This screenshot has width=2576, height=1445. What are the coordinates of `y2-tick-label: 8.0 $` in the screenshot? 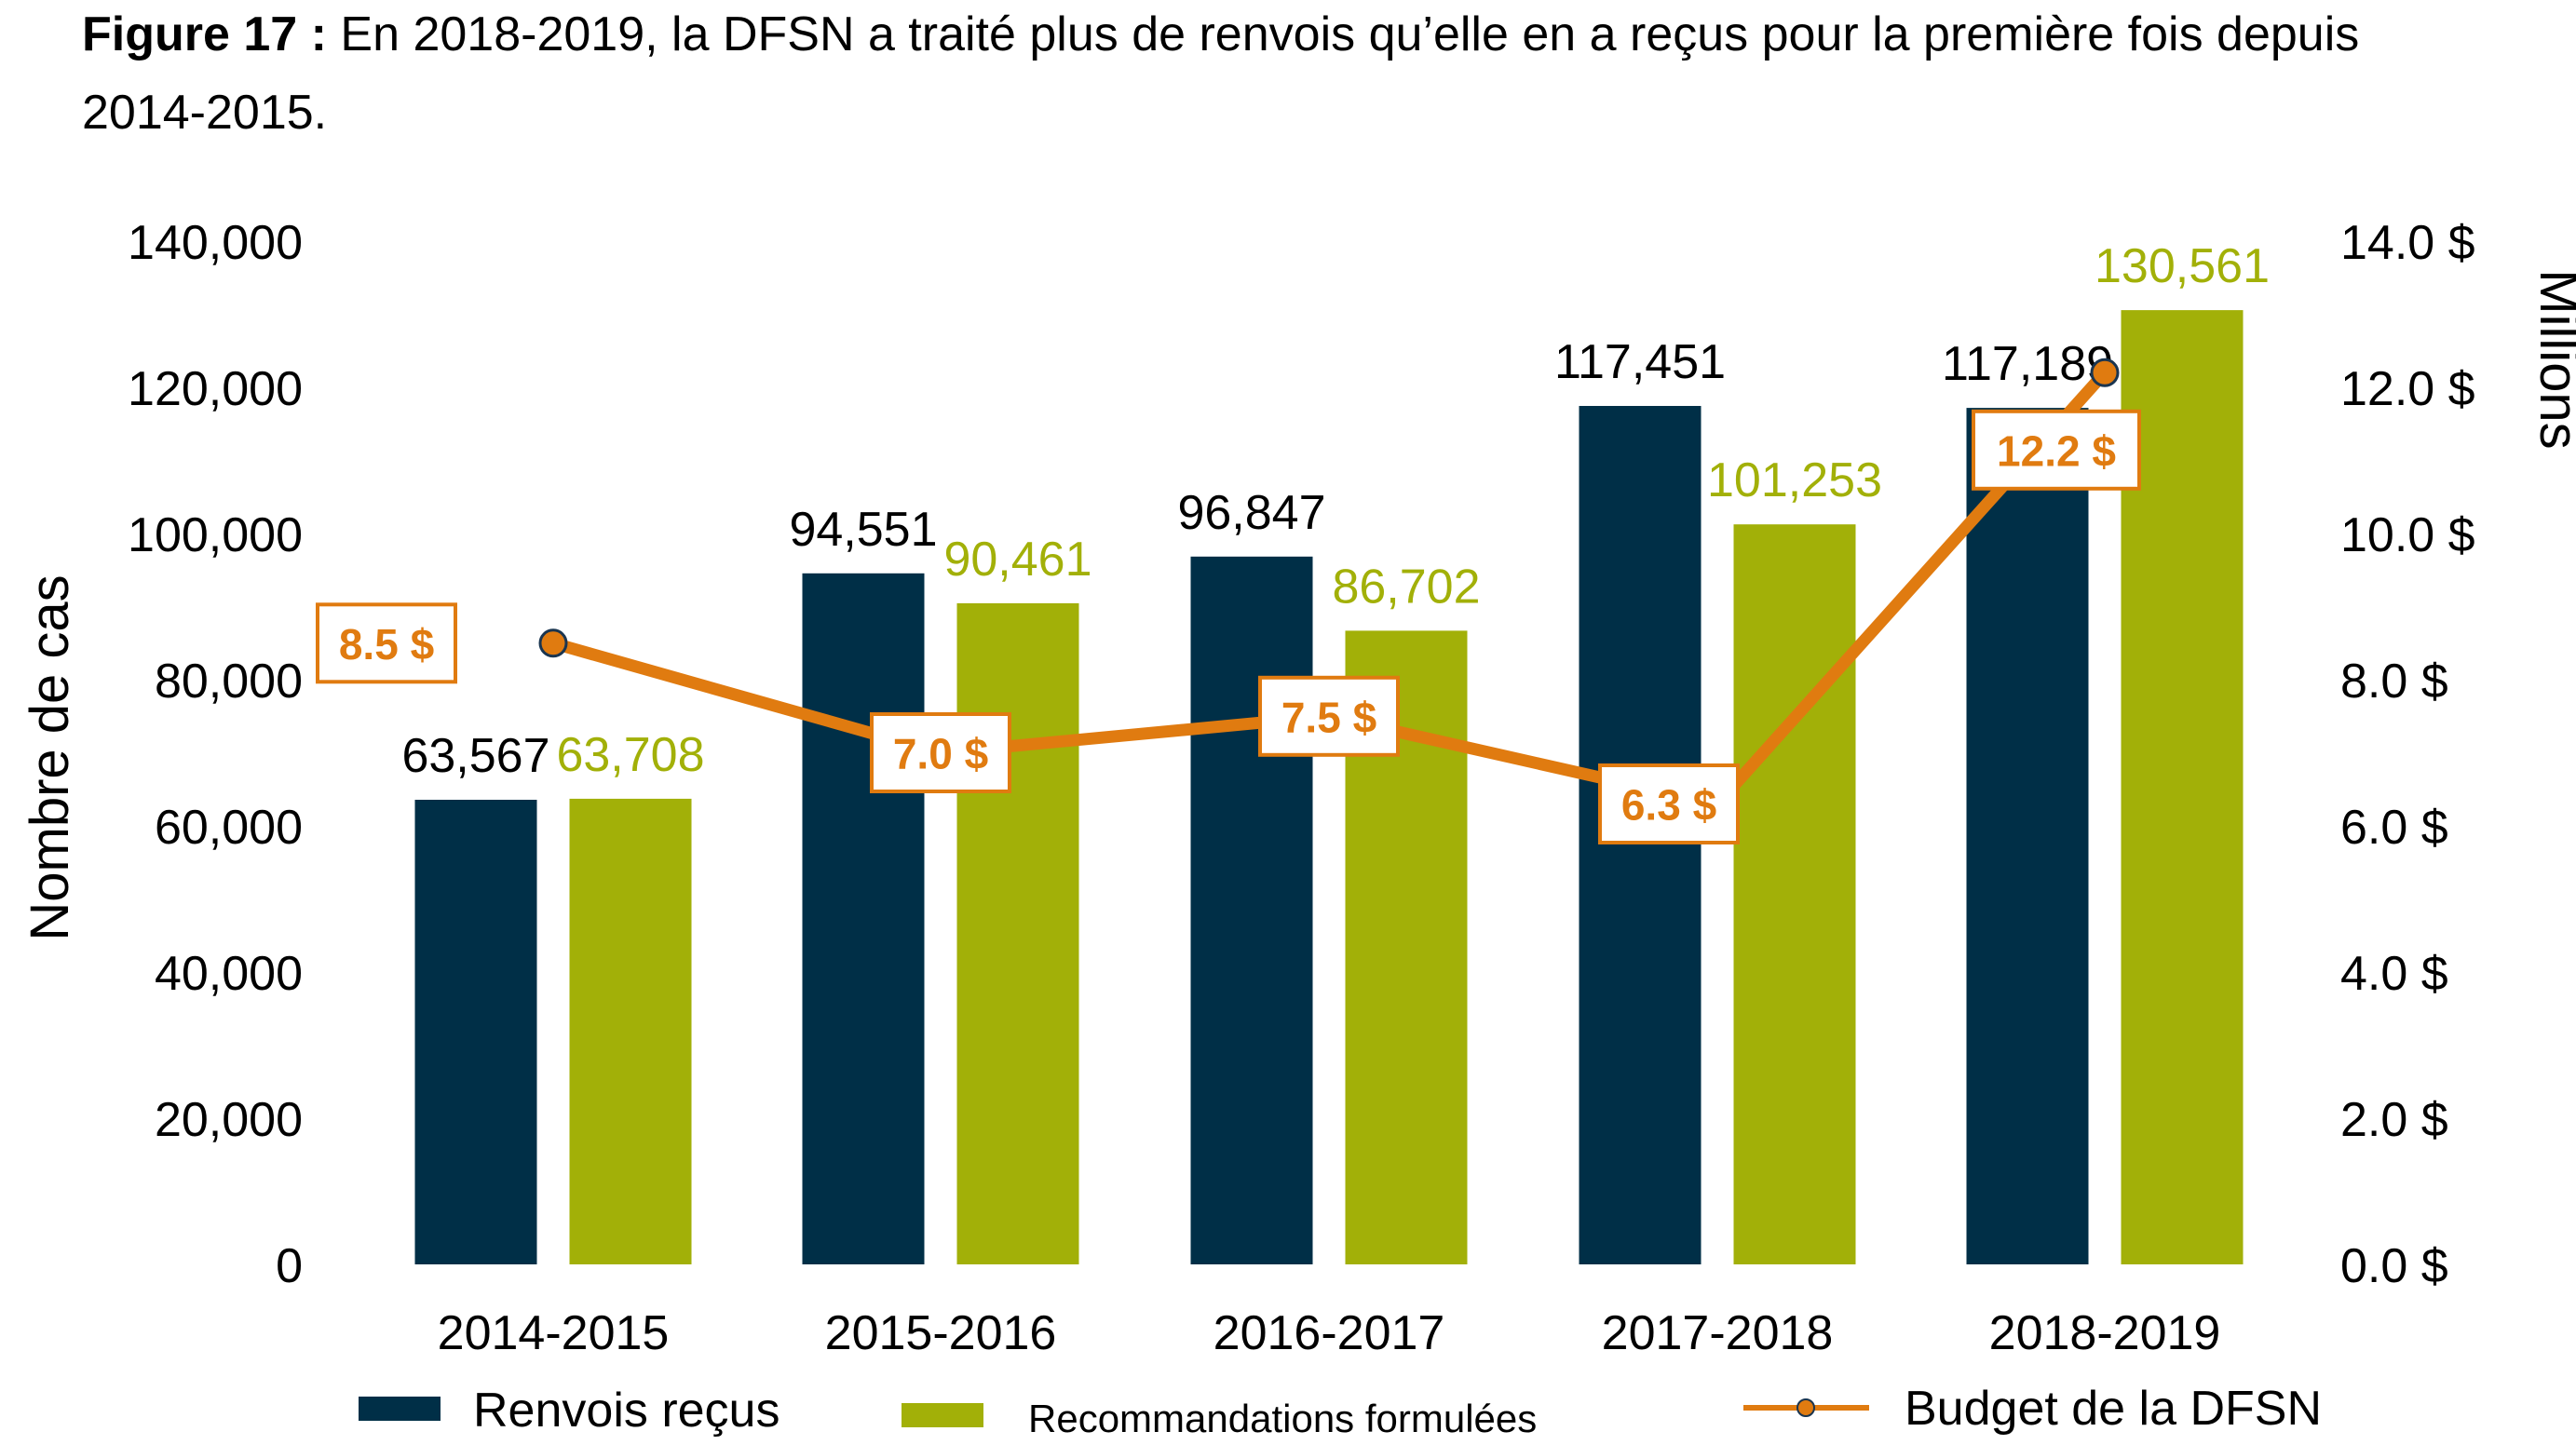 It's located at (2394, 682).